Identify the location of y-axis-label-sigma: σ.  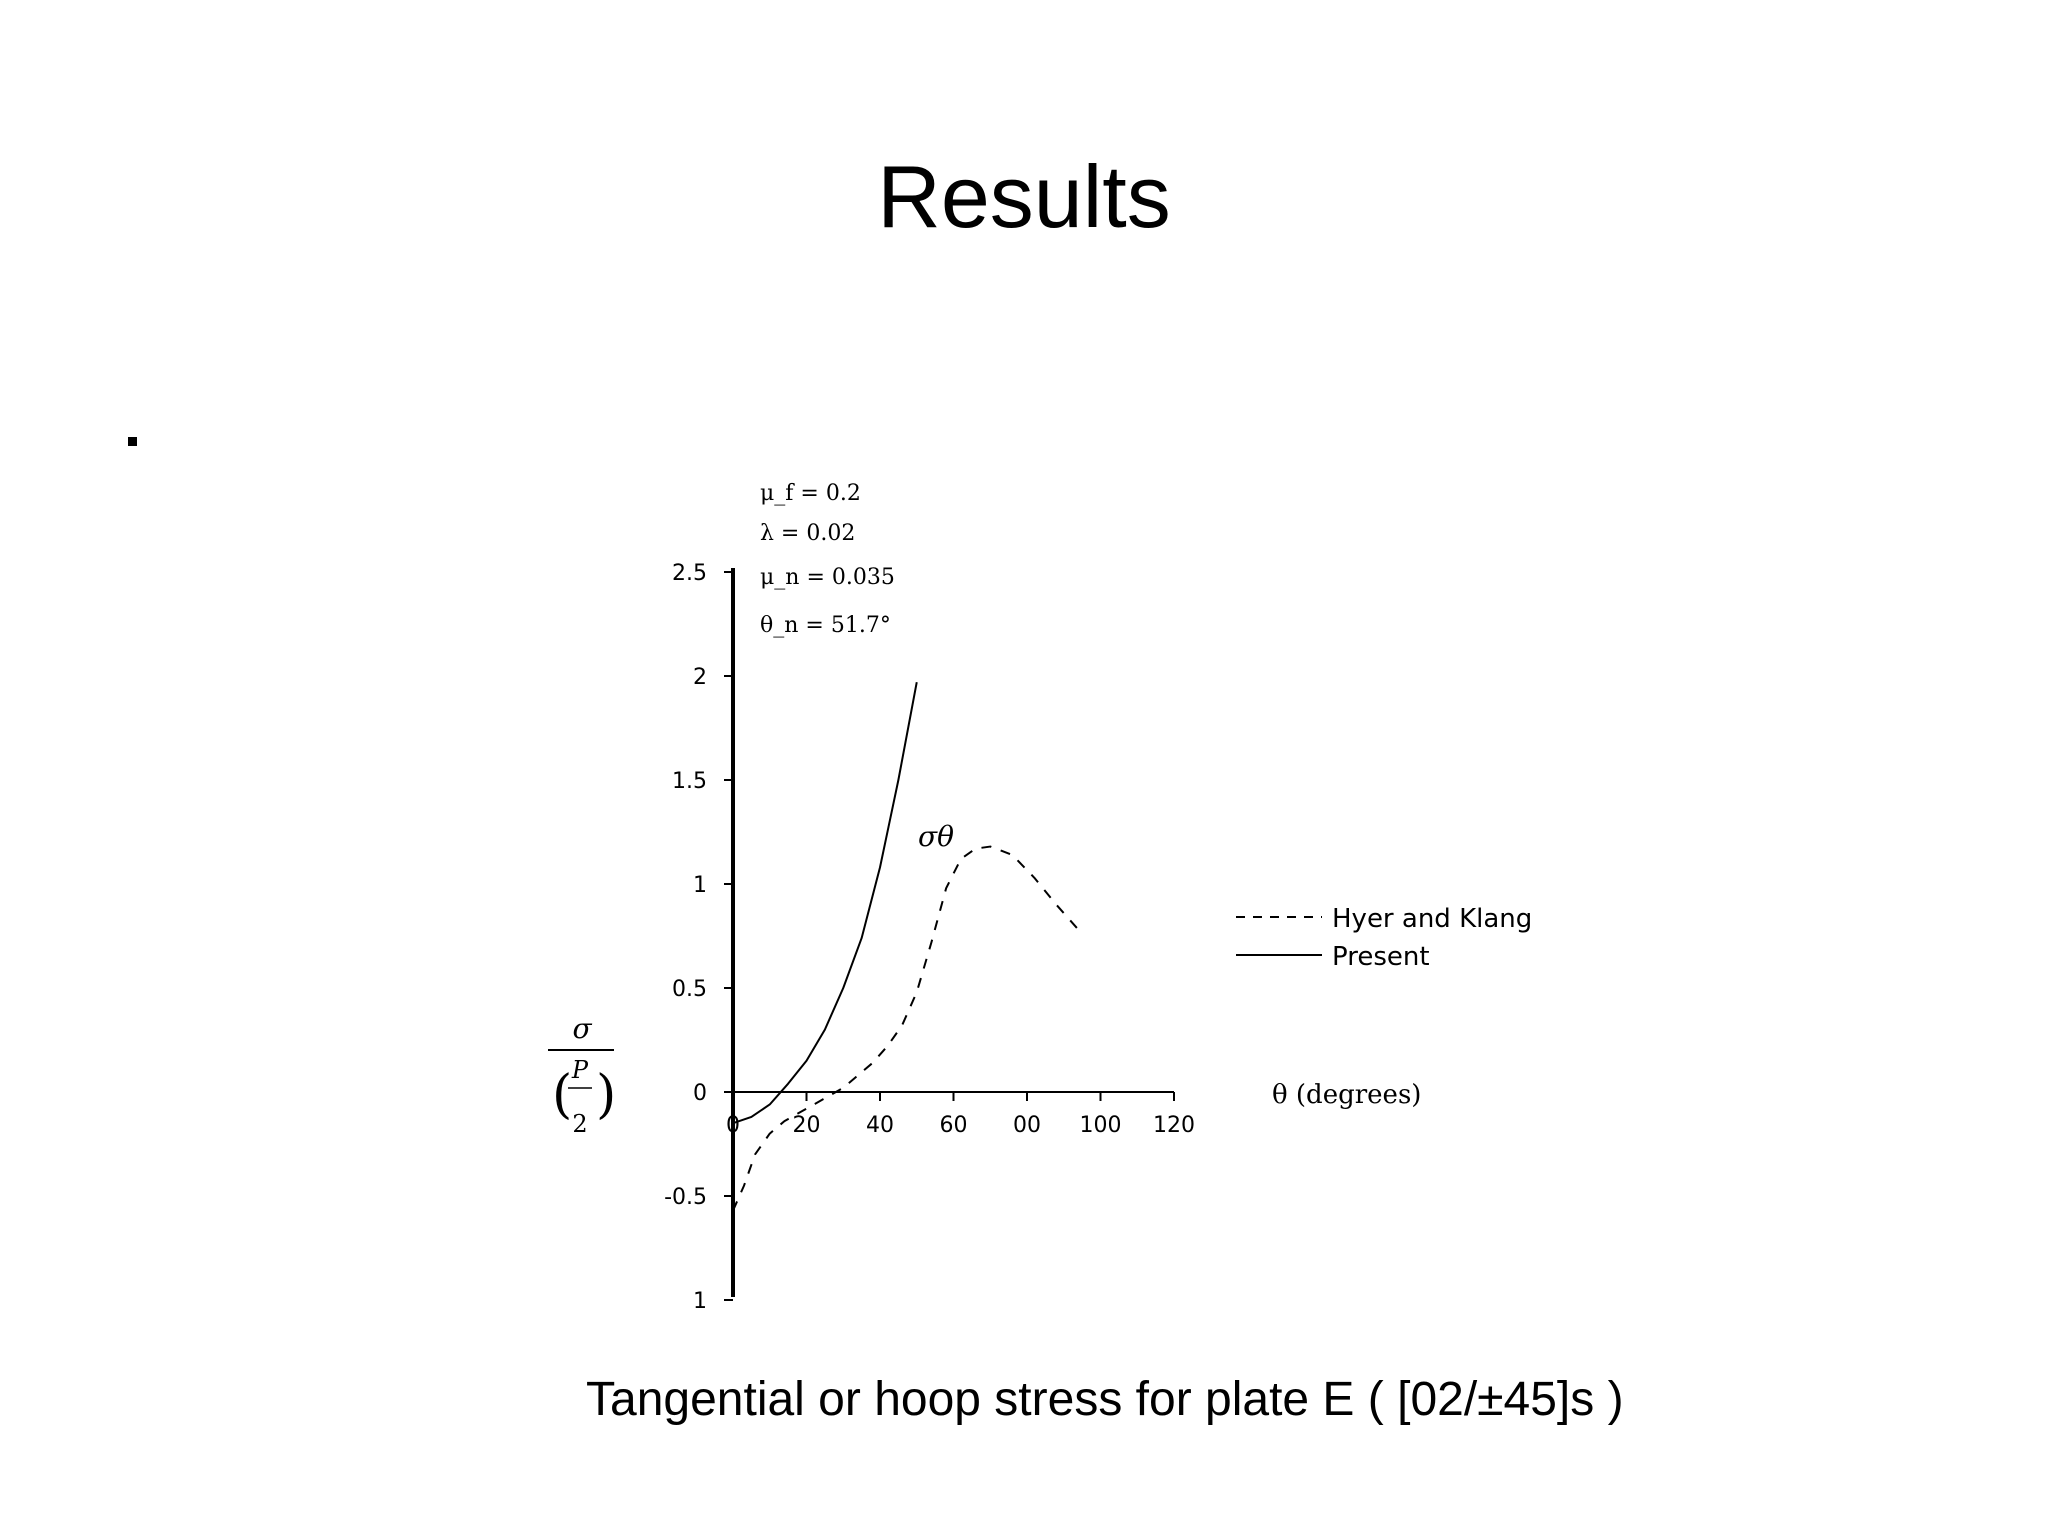
(582, 1028).